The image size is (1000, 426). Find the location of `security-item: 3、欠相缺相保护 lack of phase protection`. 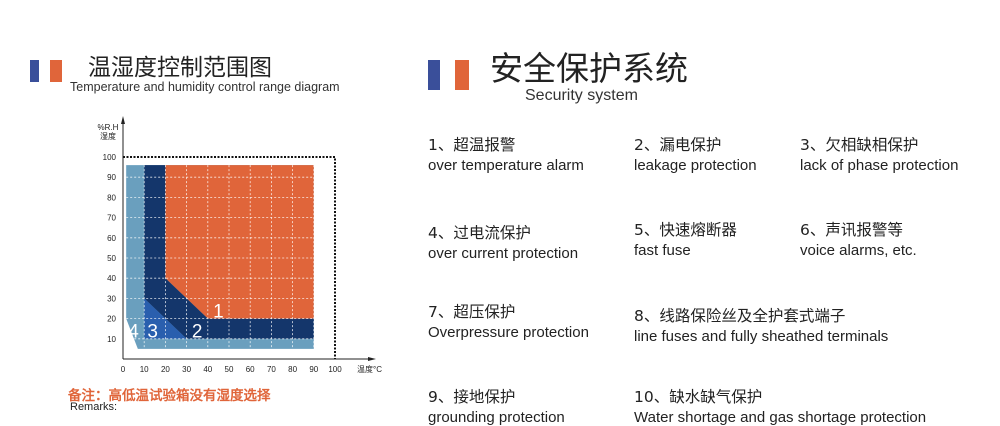

security-item: 3、欠相缺相保护 lack of phase protection is located at coordinates (879, 153).